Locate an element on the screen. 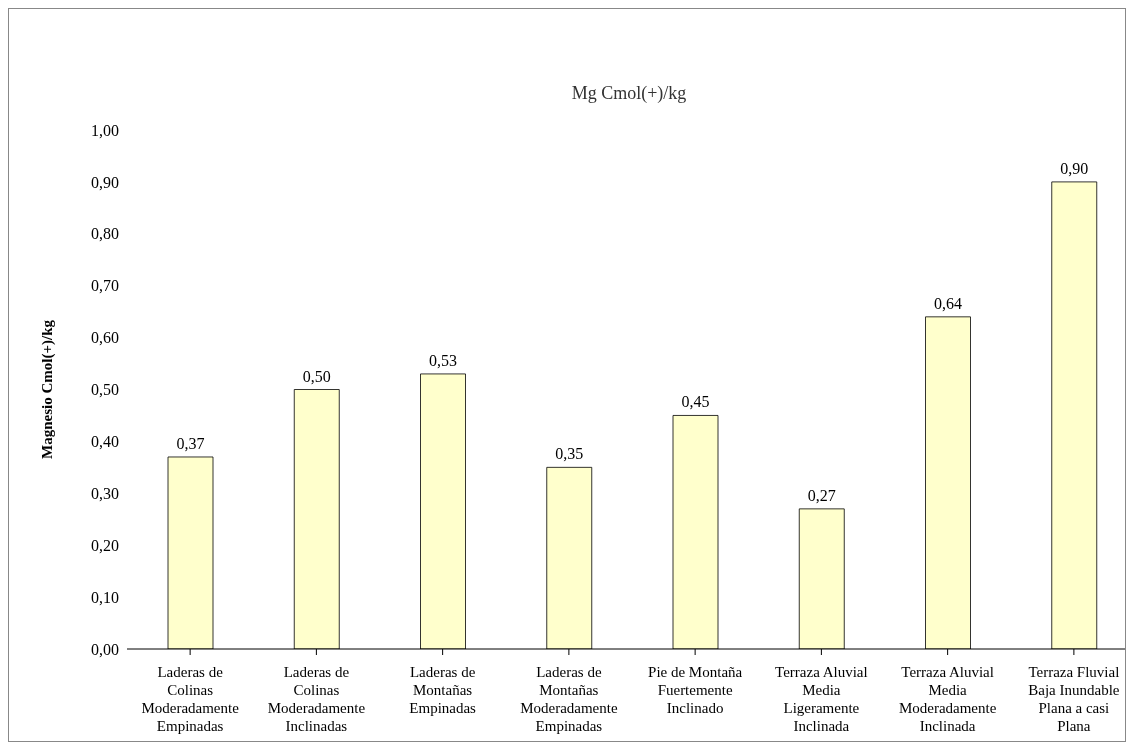 The width and height of the screenshot is (1126, 742). y-tick-label: 0,90 is located at coordinates (105, 182).